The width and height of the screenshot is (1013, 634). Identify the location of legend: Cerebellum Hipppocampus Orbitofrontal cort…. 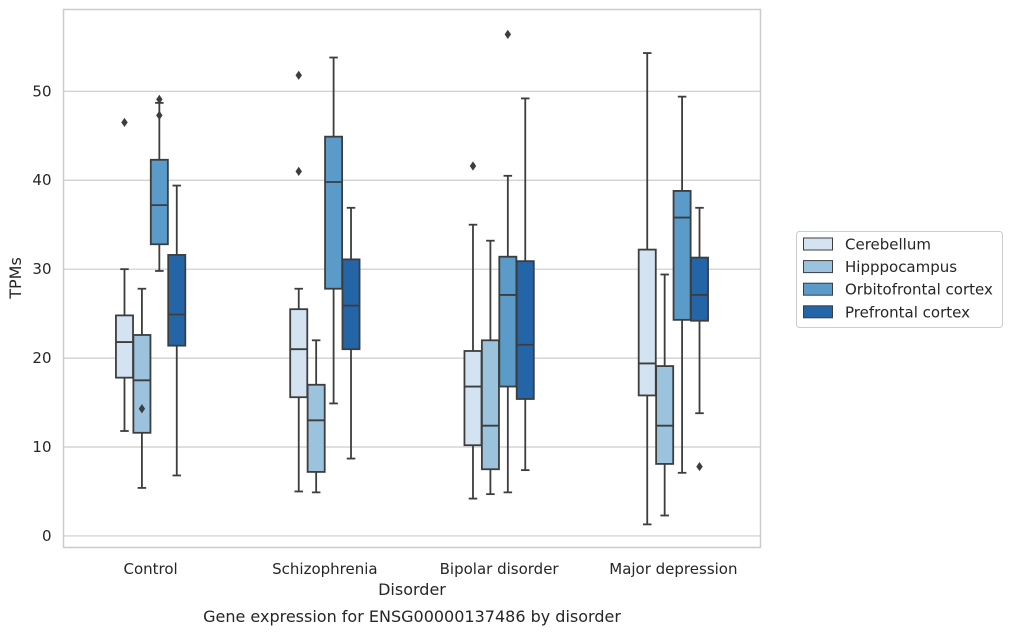
(899, 279).